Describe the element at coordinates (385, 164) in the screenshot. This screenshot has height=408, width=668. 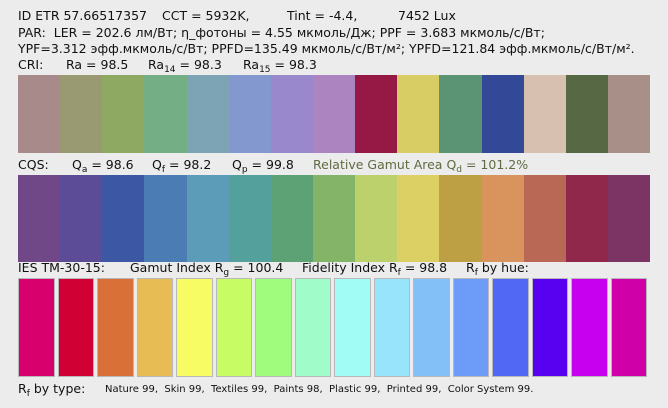
I see `label: Relative Gamut Area Q` at that location.